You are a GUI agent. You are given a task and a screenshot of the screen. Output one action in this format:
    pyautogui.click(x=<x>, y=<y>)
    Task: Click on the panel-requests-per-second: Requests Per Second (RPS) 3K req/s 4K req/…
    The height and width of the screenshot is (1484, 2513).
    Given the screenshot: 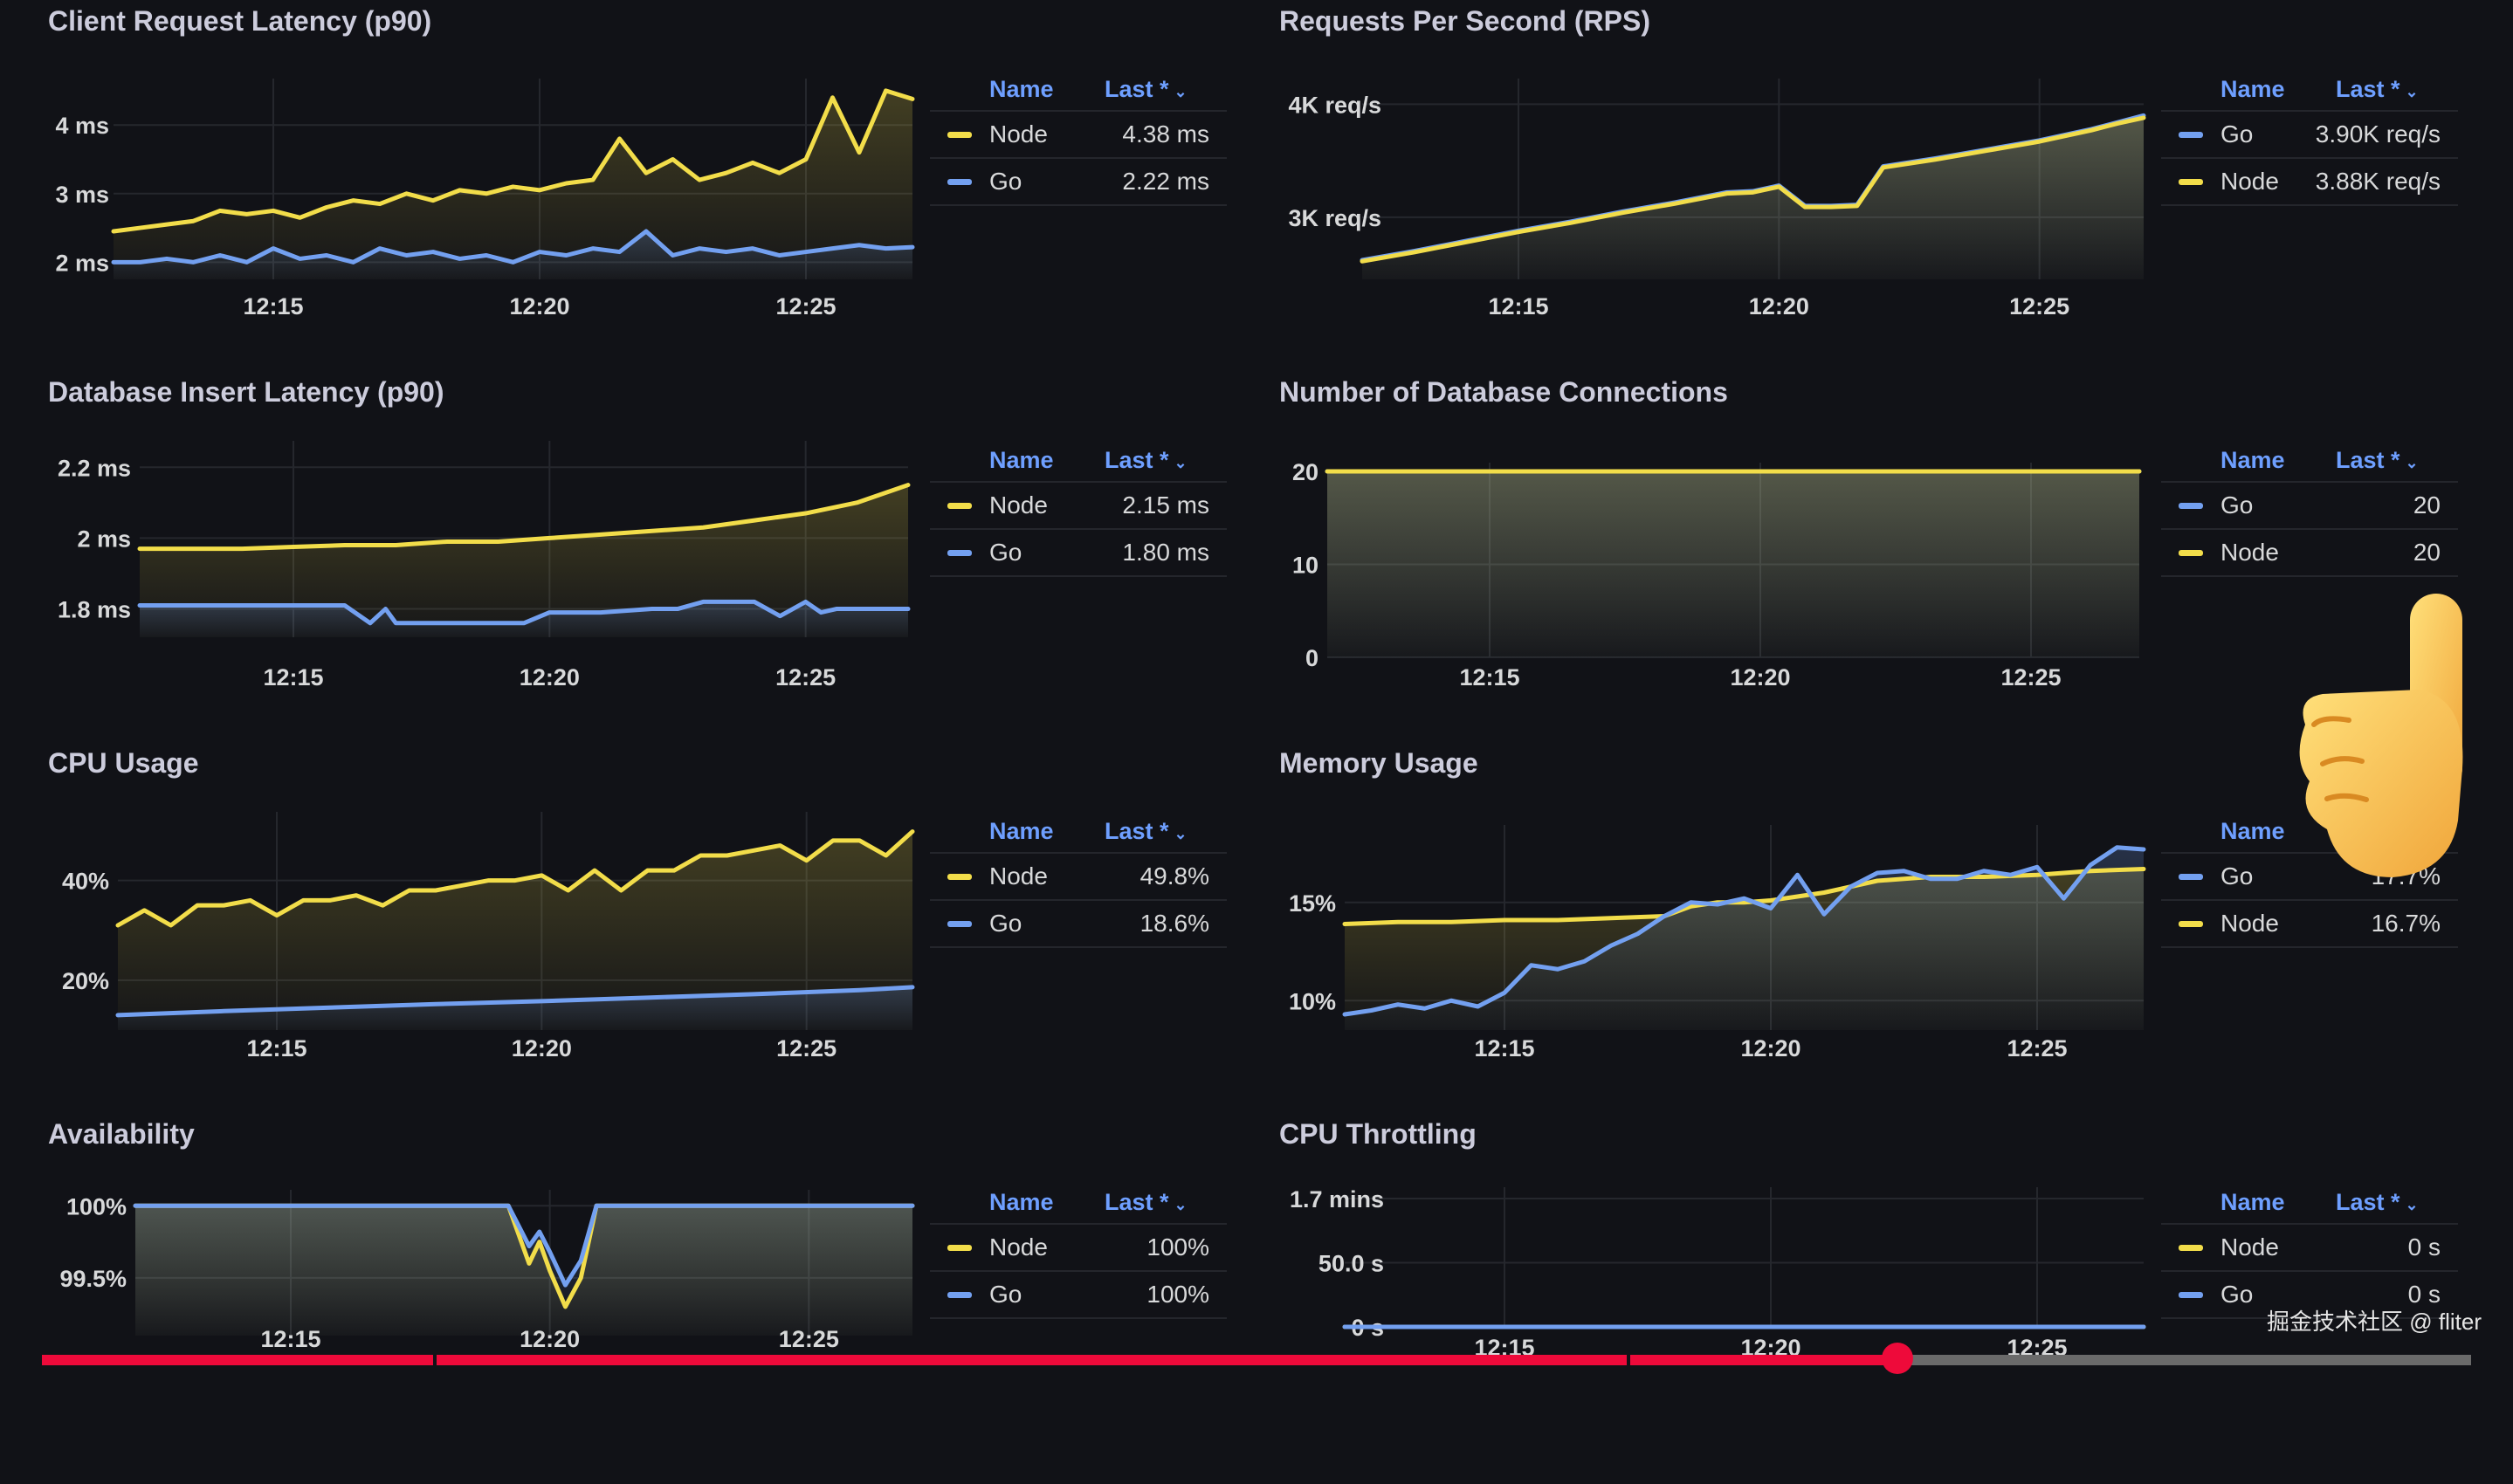 What is the action you would take?
    pyautogui.click(x=1851, y=186)
    